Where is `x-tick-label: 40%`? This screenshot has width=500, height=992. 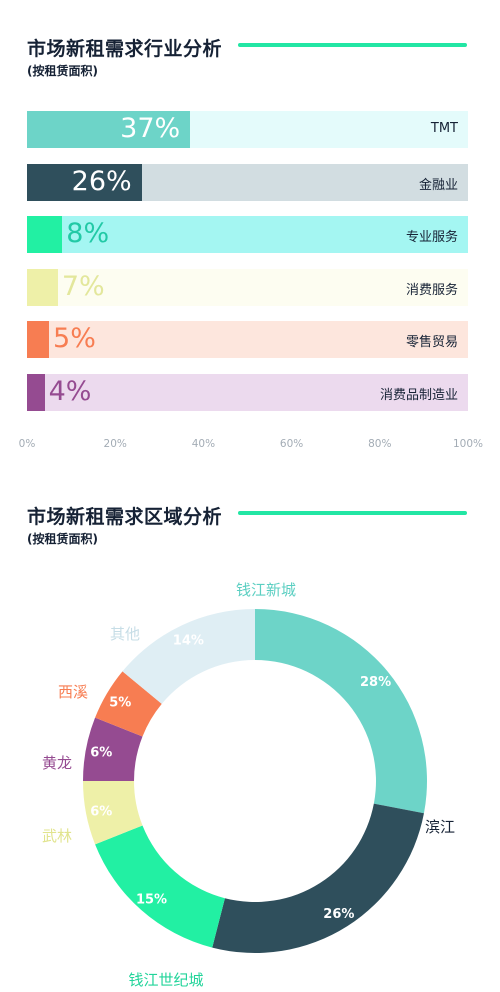
x-tick-label: 40% is located at coordinates (203, 444).